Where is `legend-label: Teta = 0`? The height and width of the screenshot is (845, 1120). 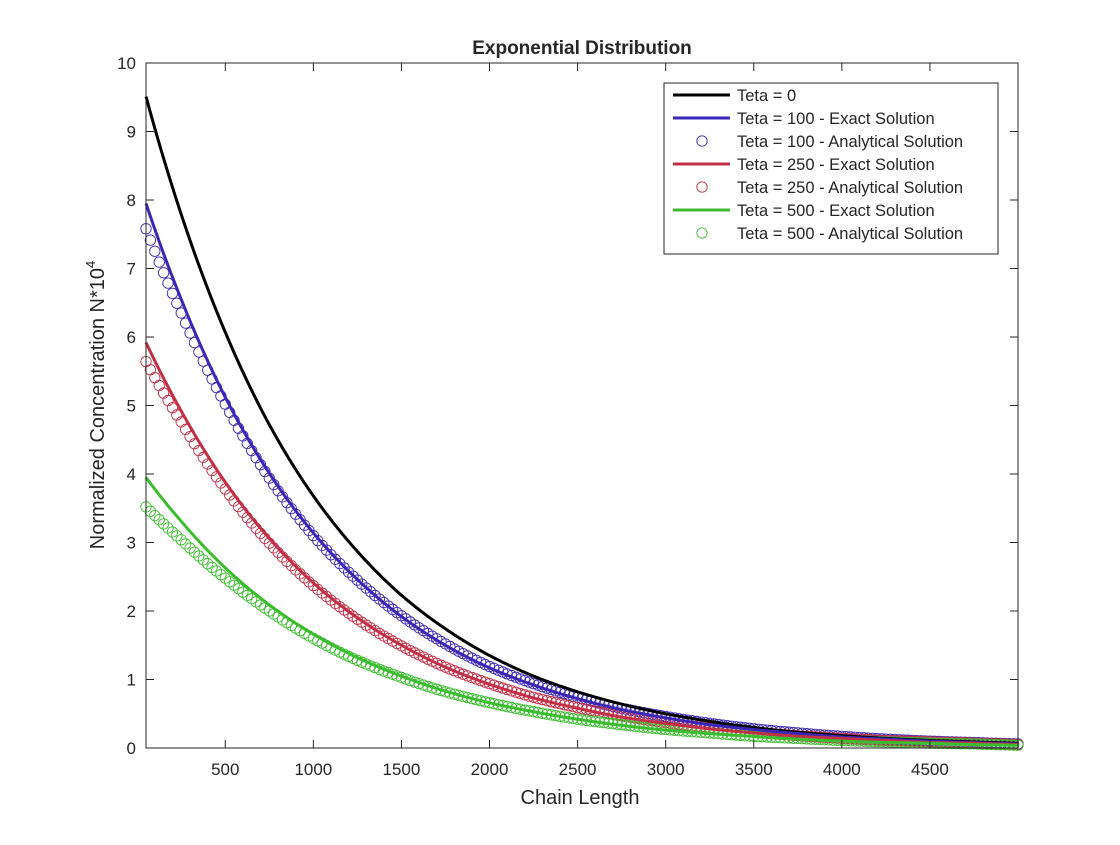 legend-label: Teta = 0 is located at coordinates (766, 96).